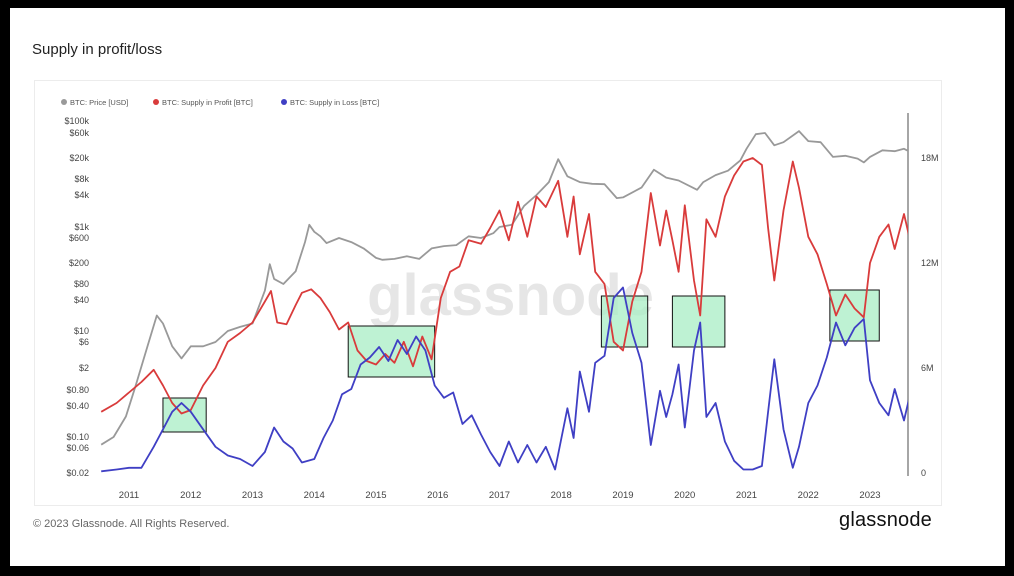 This screenshot has width=1014, height=576. What do you see at coordinates (79, 263) in the screenshot?
I see `y-left-tick-label: $200` at bounding box center [79, 263].